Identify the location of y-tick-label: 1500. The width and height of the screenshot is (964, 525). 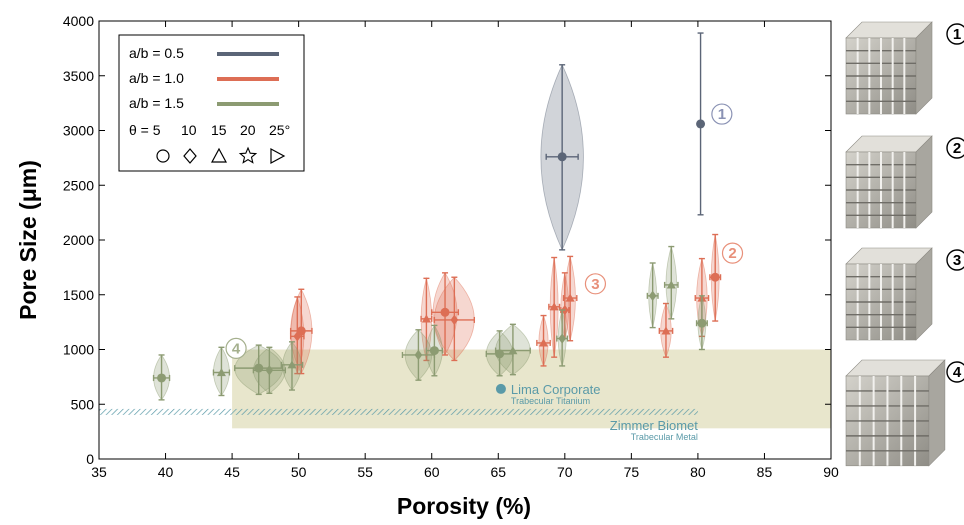
(78, 295).